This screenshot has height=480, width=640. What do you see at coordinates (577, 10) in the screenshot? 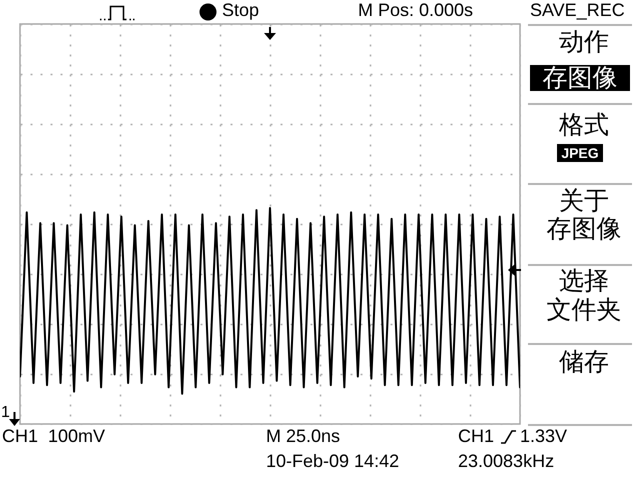
I see `text: SAVE_REC` at bounding box center [577, 10].